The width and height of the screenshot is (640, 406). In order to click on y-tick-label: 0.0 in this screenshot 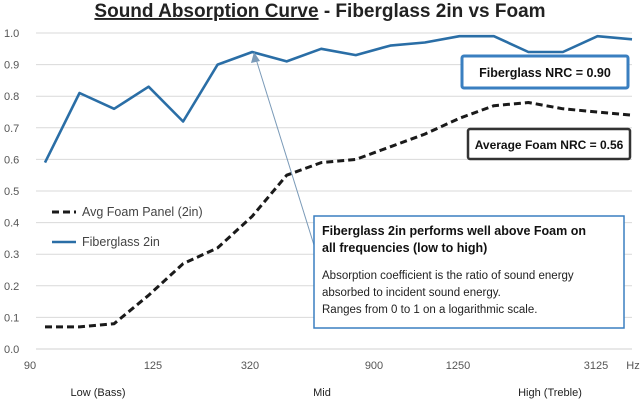, I will do `click(11, 350)`.